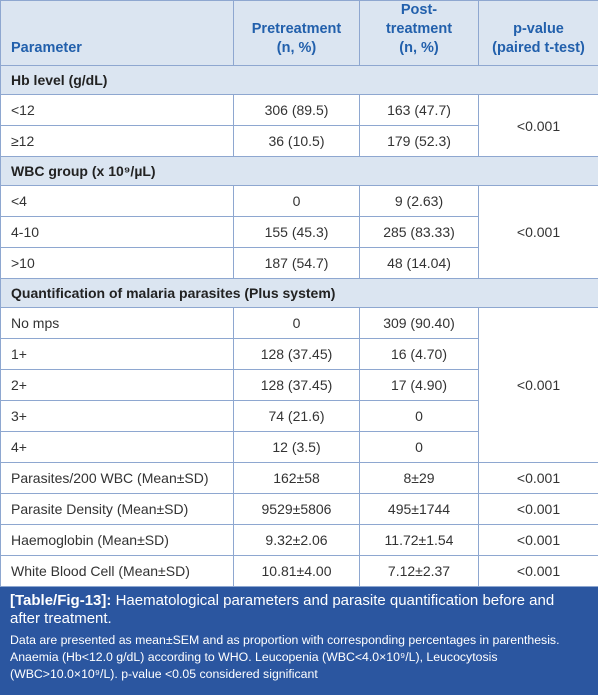 The image size is (598, 695). What do you see at coordinates (297, 540) in the screenshot?
I see `value-cell: 9.32±2.06` at bounding box center [297, 540].